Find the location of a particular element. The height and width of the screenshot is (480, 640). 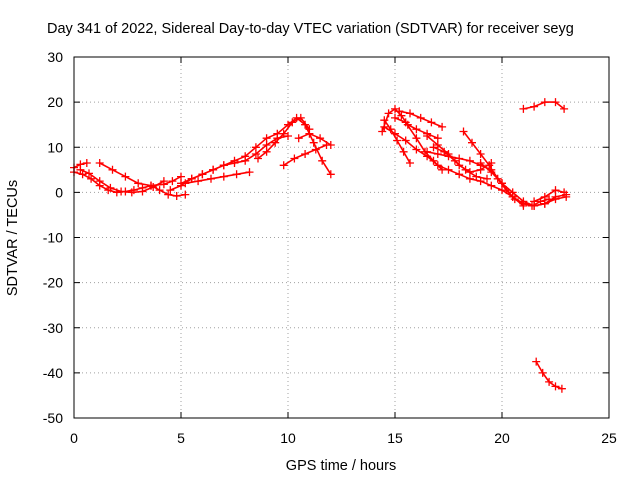

x-tick-label: 5 is located at coordinates (181, 438).